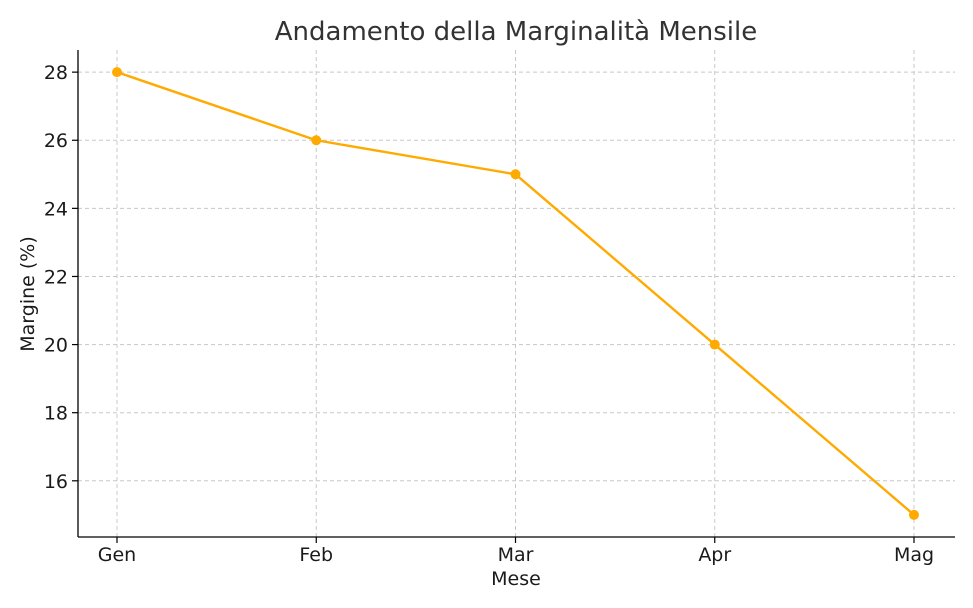 Image resolution: width=973 pixels, height=608 pixels. I want to click on y-tick-label: 16, so click(56, 482).